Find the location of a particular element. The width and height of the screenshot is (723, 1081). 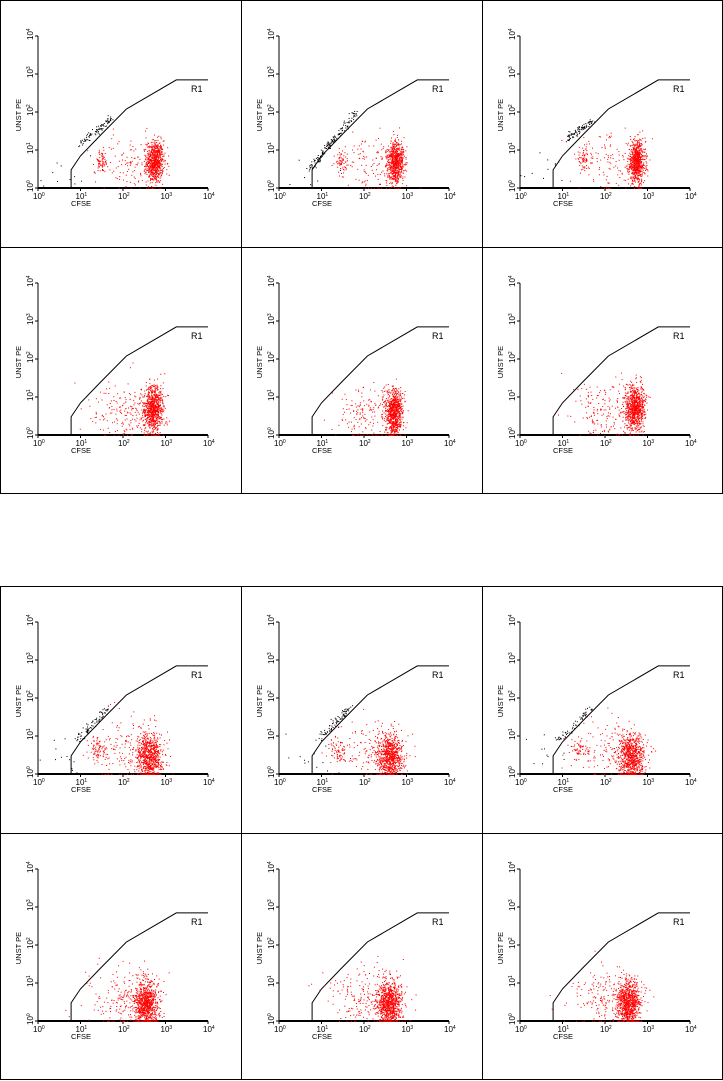

y-tick-exponent: 1 is located at coordinates (29, 143).